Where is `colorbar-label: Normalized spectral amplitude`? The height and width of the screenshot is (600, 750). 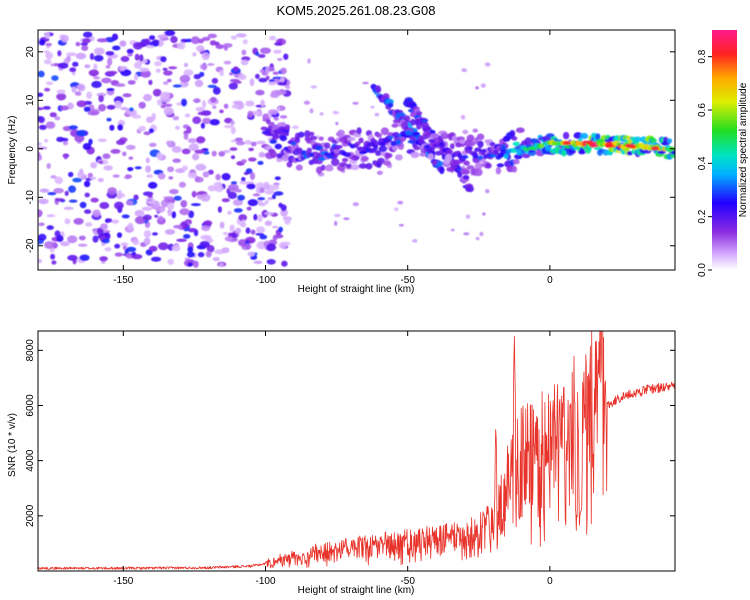 colorbar-label: Normalized spectral amplitude is located at coordinates (743, 149).